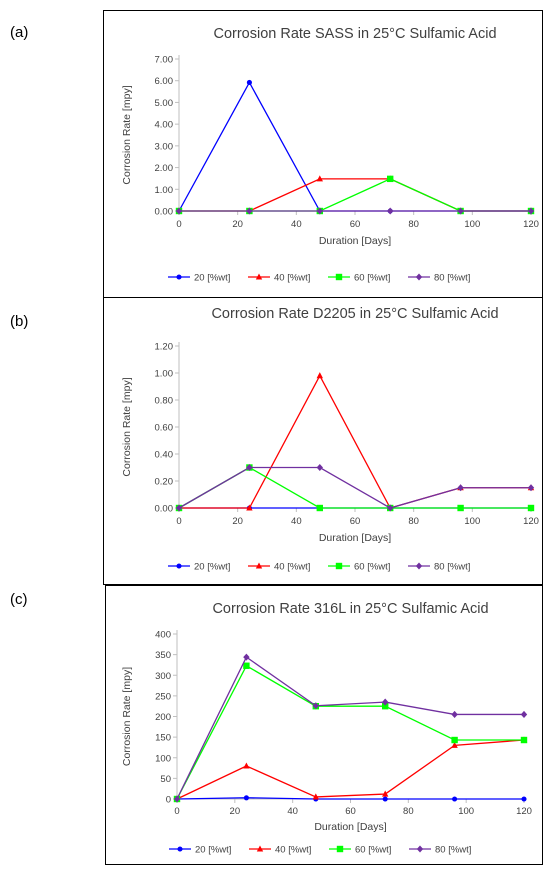 This screenshot has height=869, width=548. I want to click on y-tick-label: 0.20, so click(164, 482).